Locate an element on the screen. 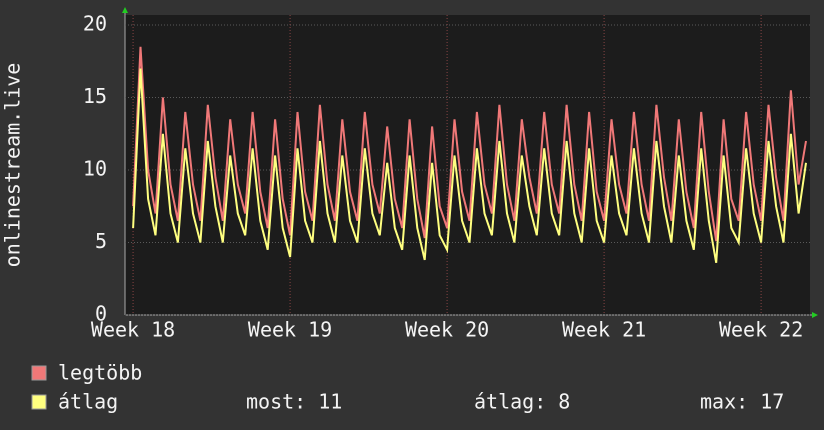 Image resolution: width=824 pixels, height=430 pixels. legend-stat: most: 11 is located at coordinates (294, 402).